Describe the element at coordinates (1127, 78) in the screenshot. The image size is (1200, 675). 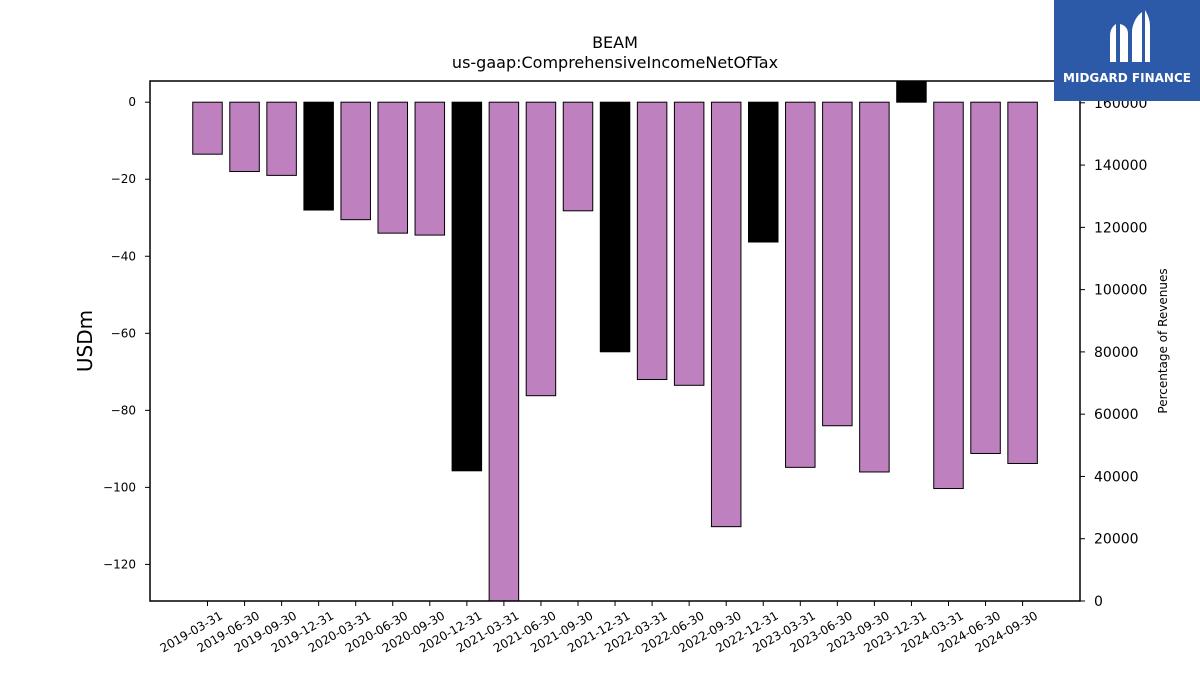
I see `logo-text: MIDGARD FINANCE` at that location.